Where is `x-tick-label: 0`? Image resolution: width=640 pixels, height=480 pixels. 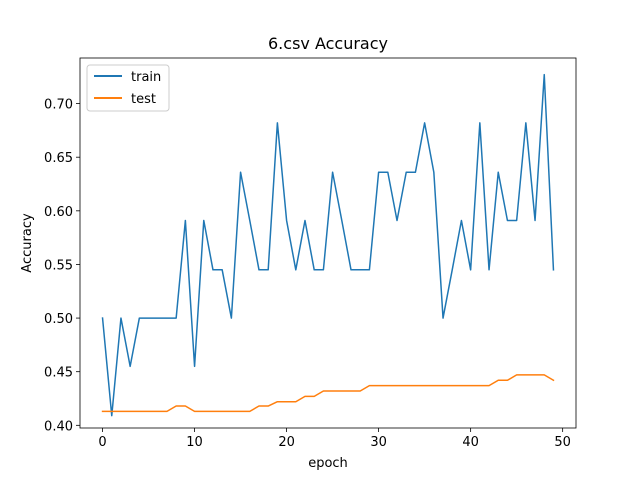
x-tick-label: 0 is located at coordinates (102, 442).